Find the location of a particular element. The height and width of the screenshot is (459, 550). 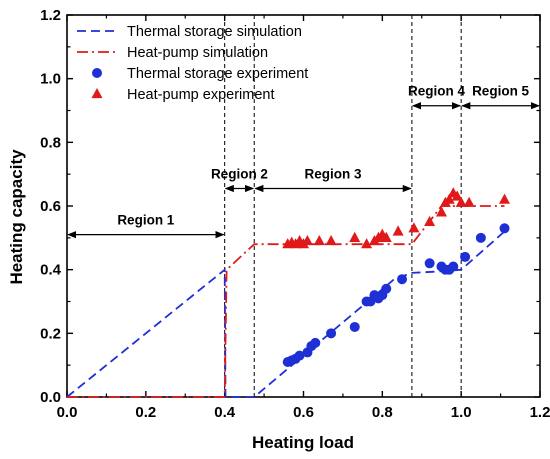

x-axis-label: Heating load is located at coordinates (303, 442).